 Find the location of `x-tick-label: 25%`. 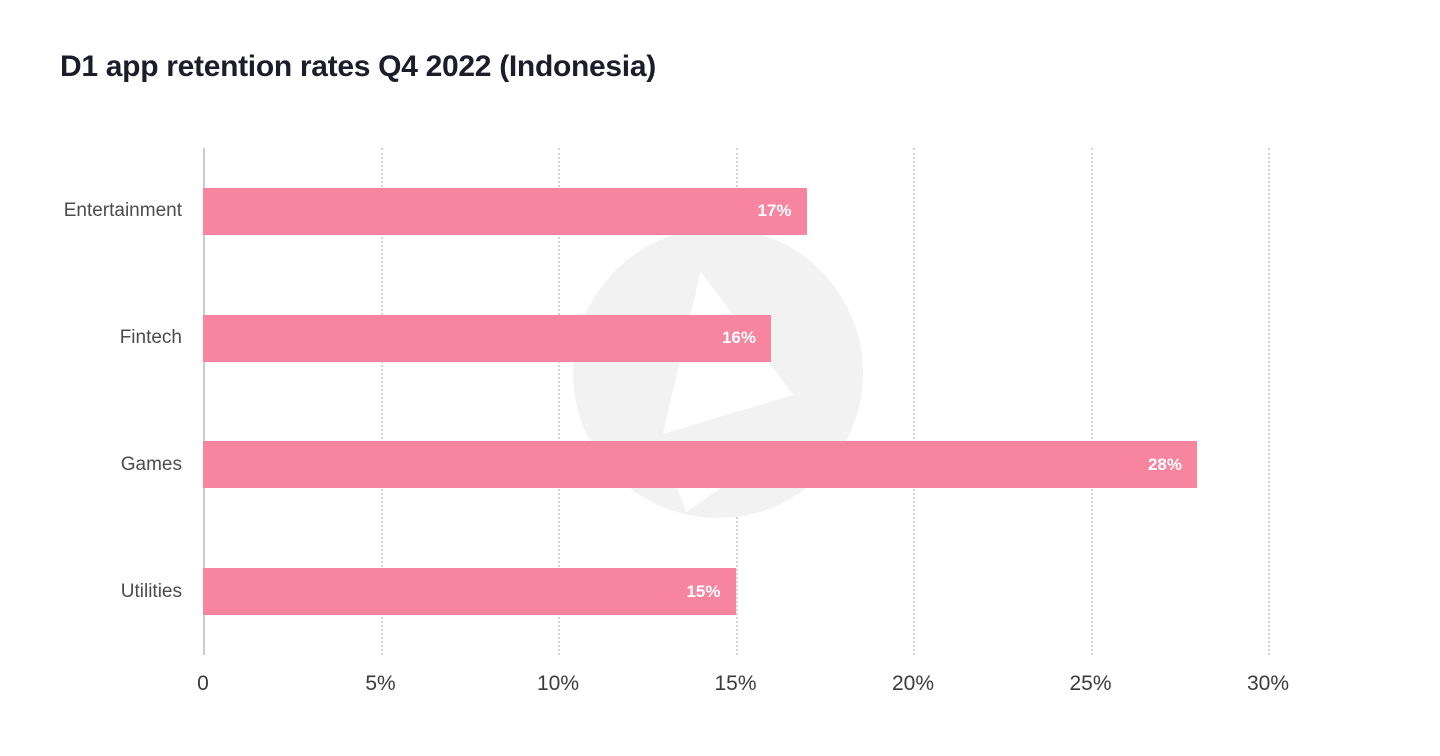

x-tick-label: 25% is located at coordinates (1090, 683).